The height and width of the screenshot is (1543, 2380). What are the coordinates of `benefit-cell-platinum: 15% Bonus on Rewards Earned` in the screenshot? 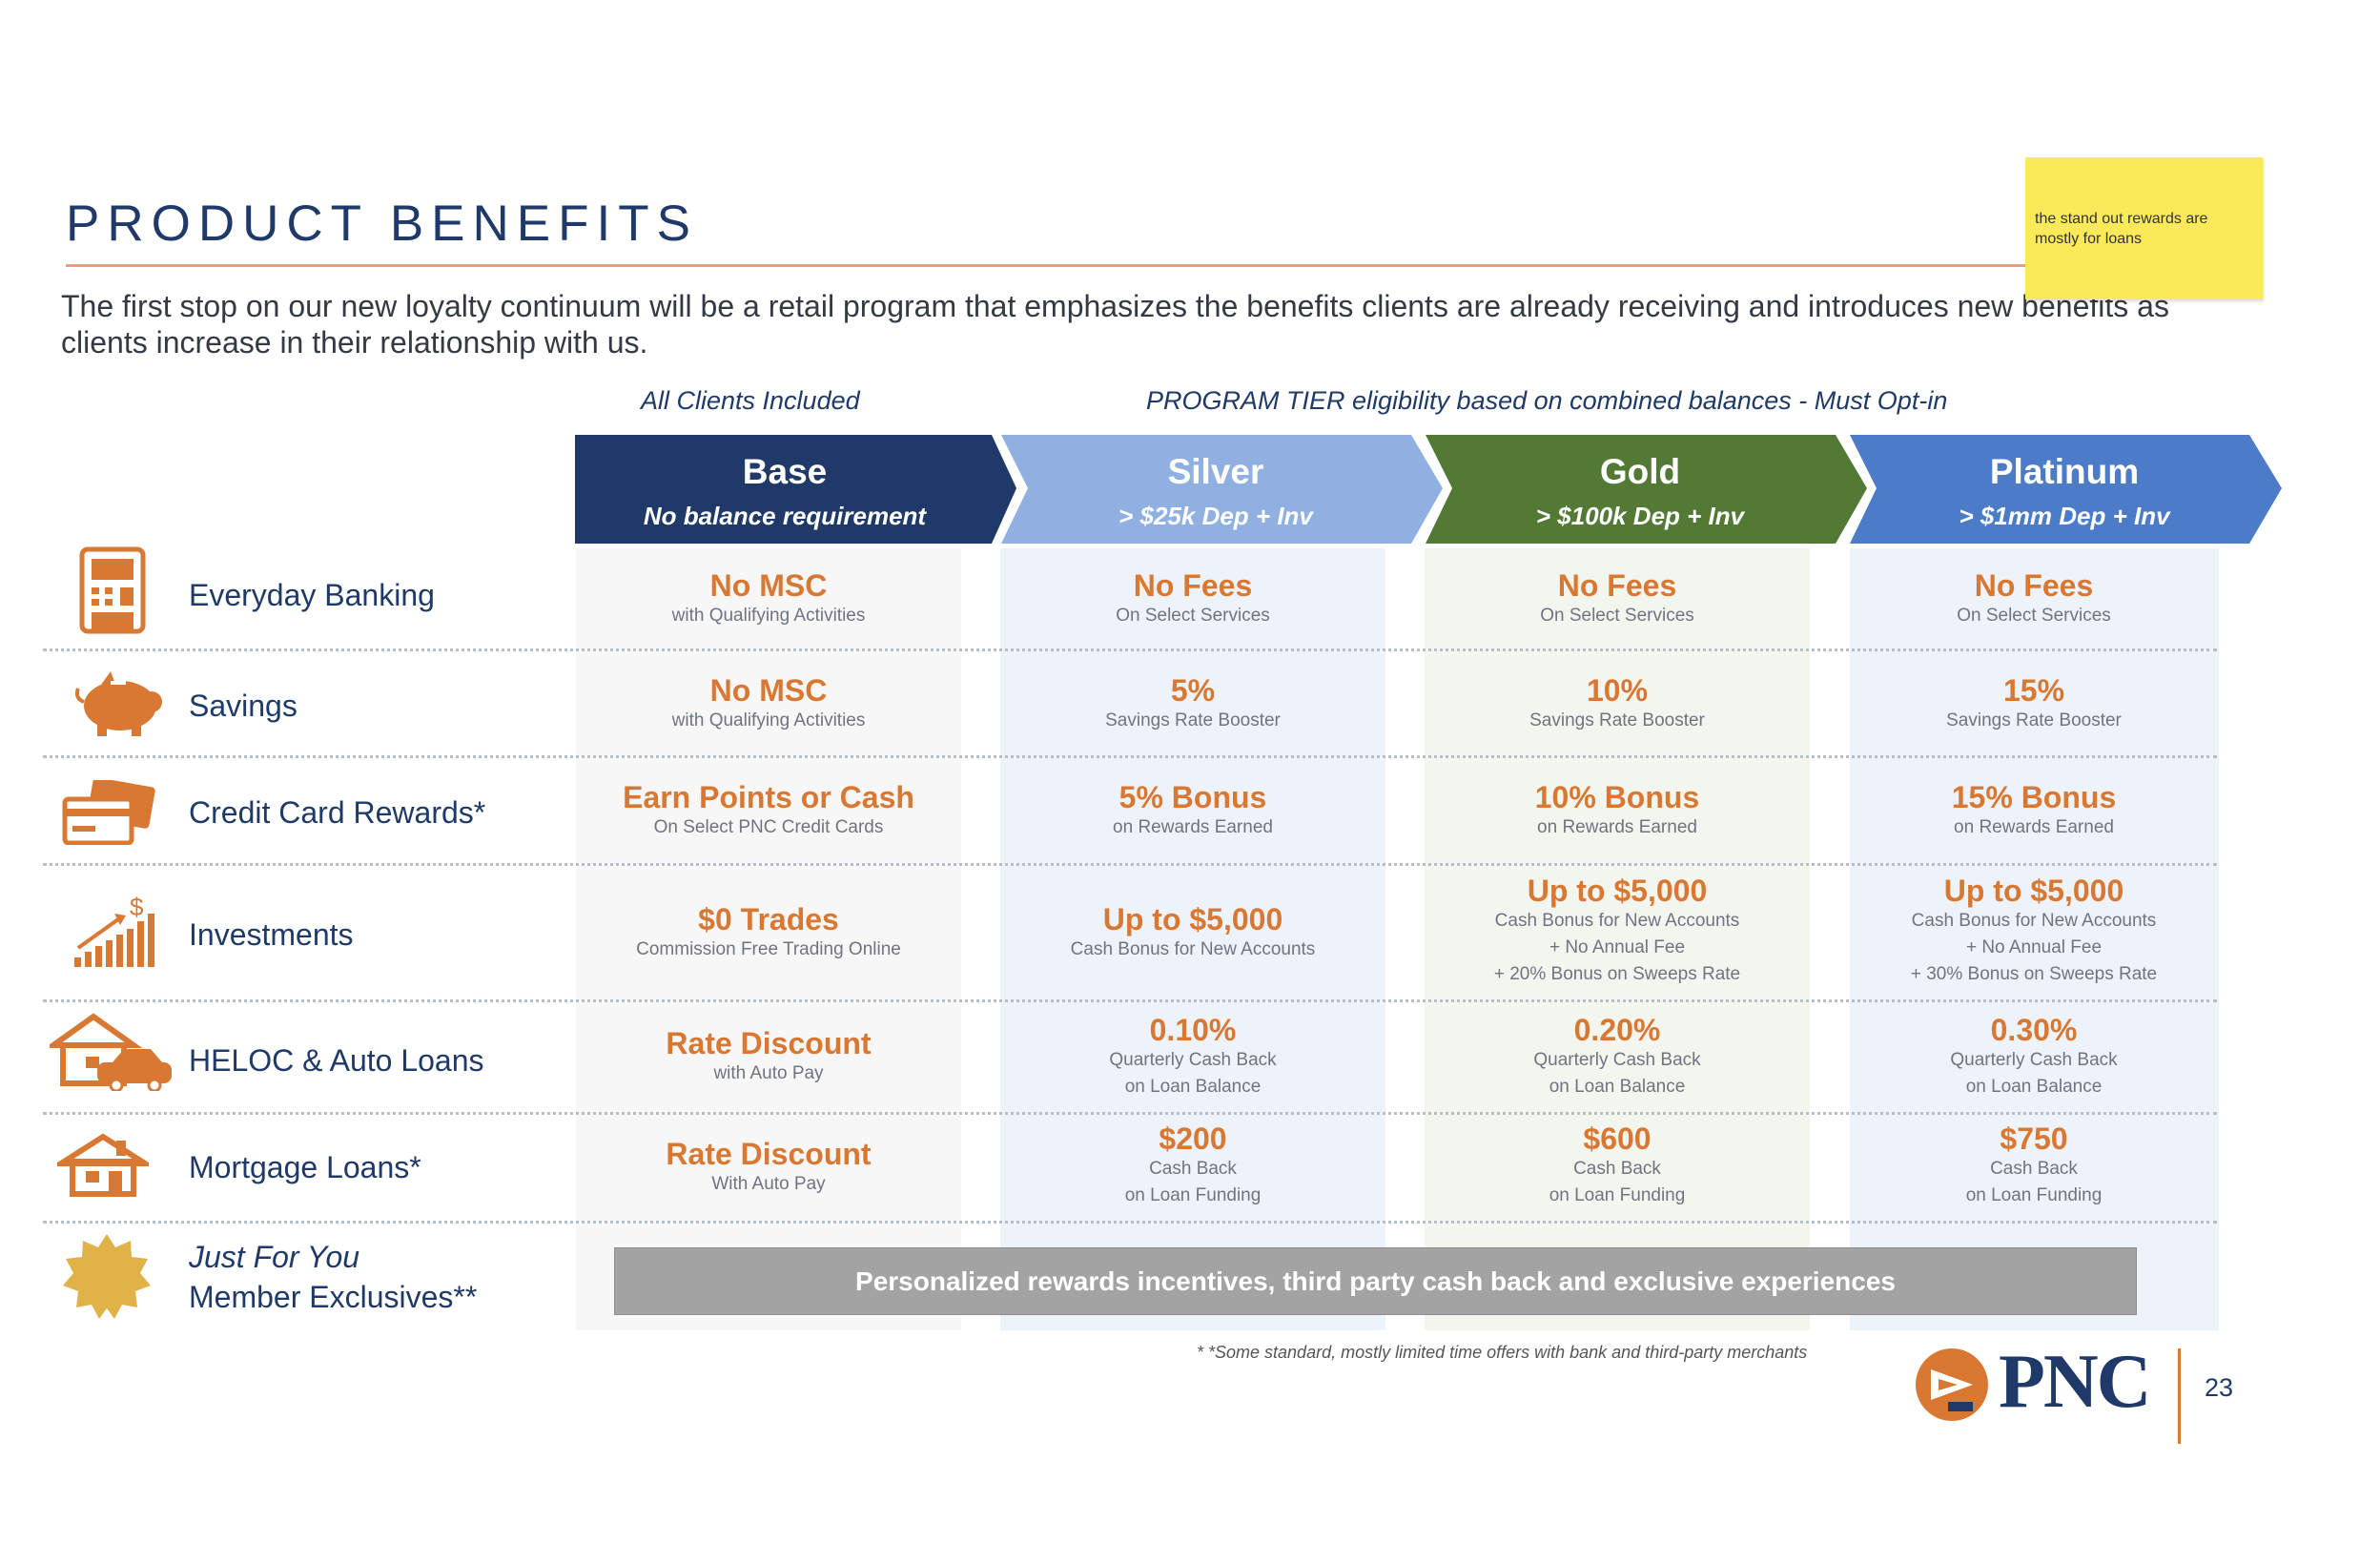 It's located at (2034, 810).